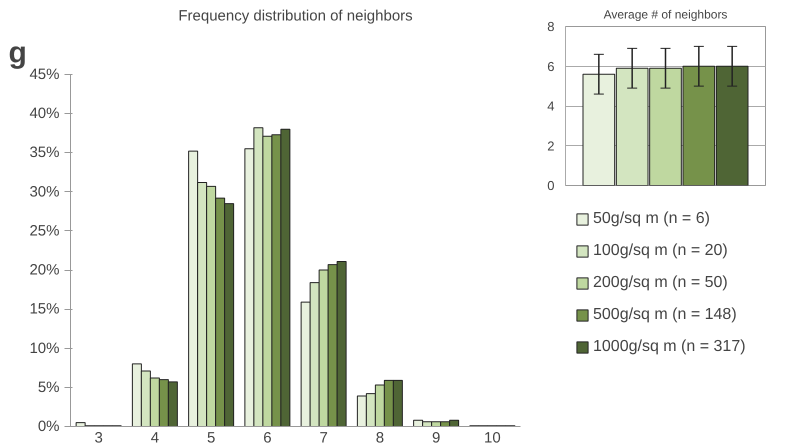  I want to click on y-tick-label: 35%, so click(44, 153).